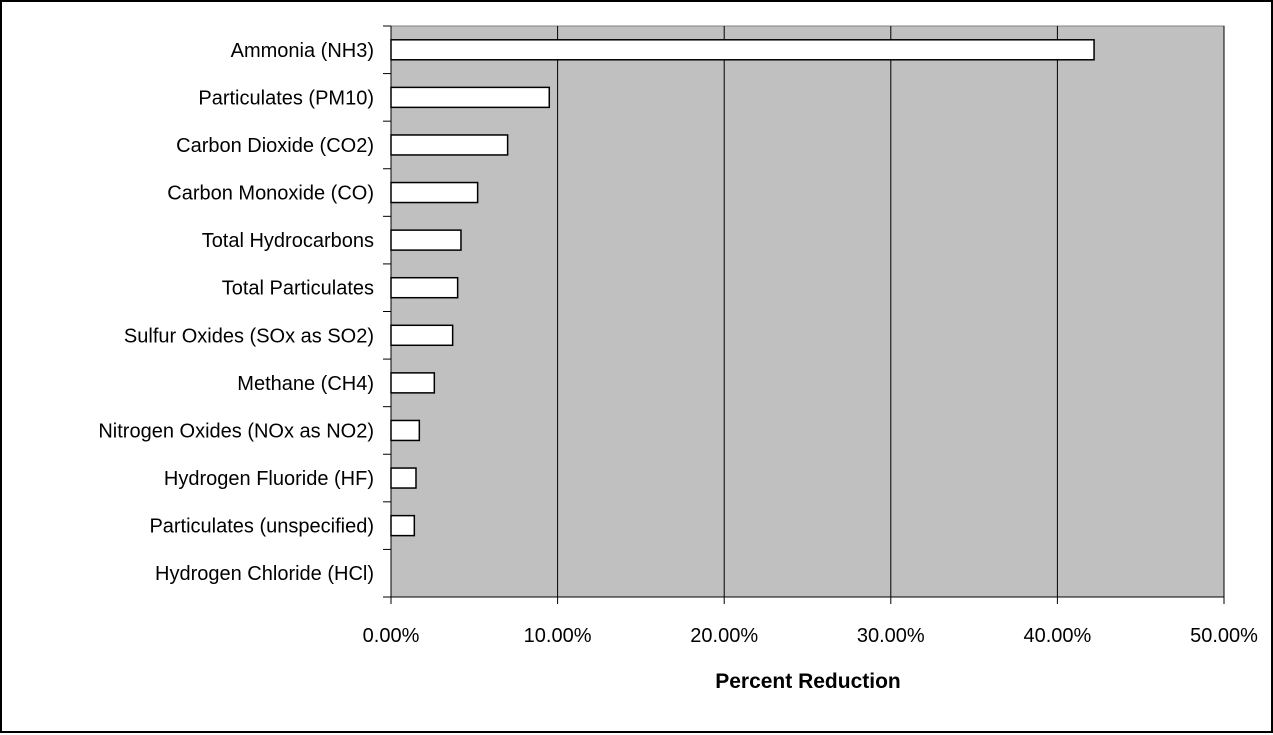 The width and height of the screenshot is (1273, 735). What do you see at coordinates (236, 431) in the screenshot?
I see `category-label: Nitrogen Oxides (NOx as NO2)` at bounding box center [236, 431].